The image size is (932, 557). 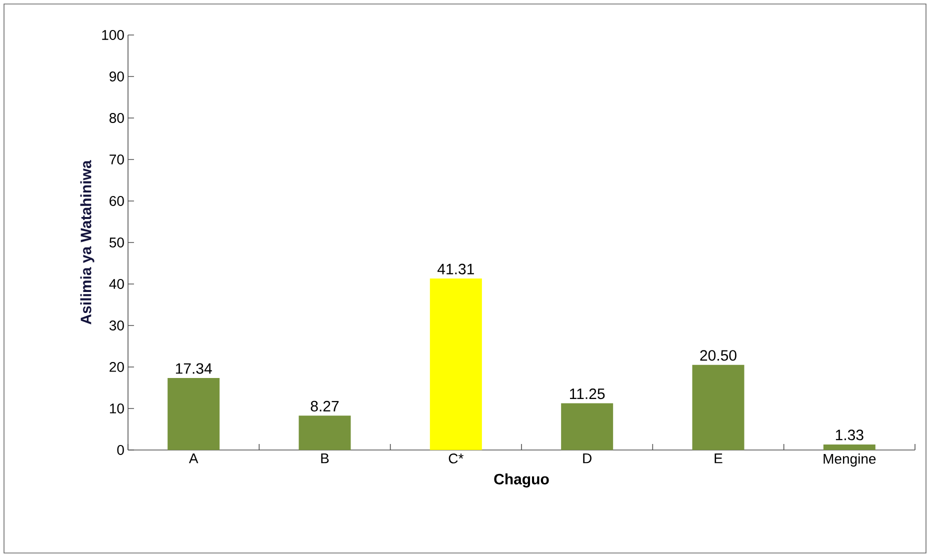 What do you see at coordinates (117, 409) in the screenshot?
I see `y-tick-label: 10` at bounding box center [117, 409].